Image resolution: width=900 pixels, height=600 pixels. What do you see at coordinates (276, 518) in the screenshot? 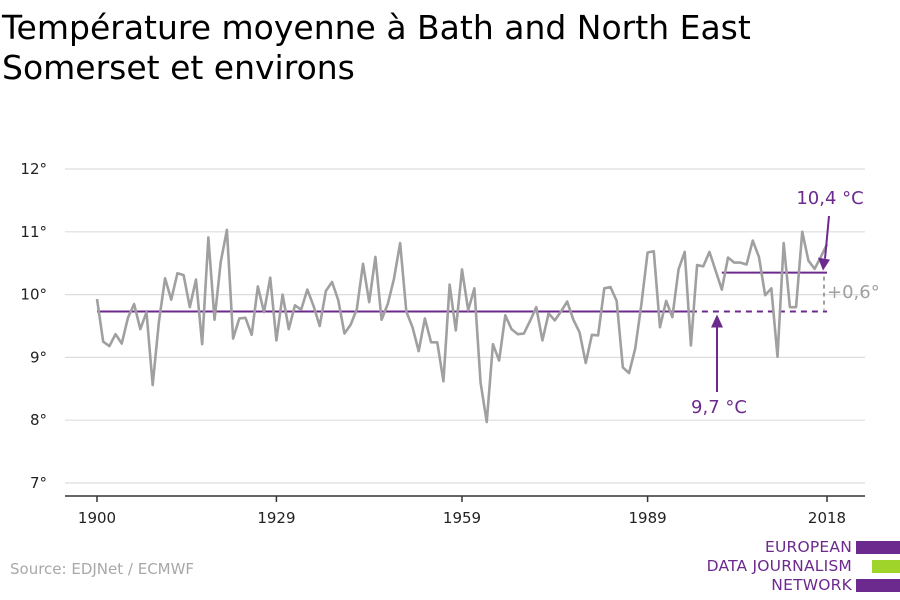
I see `x-tick-label: 1929` at bounding box center [276, 518].